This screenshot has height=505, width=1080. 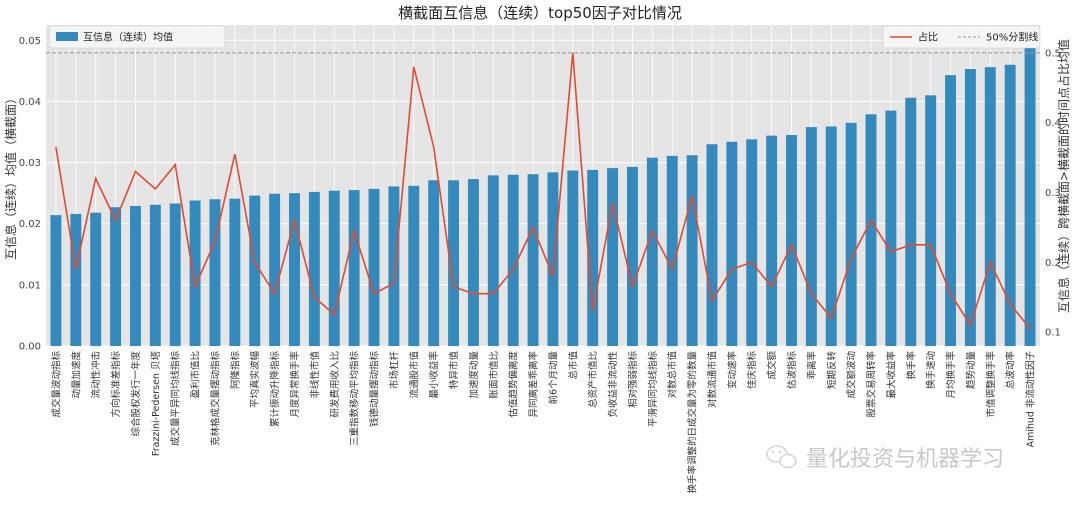 I want to click on category-label: 盈利市值比, so click(x=196, y=375).